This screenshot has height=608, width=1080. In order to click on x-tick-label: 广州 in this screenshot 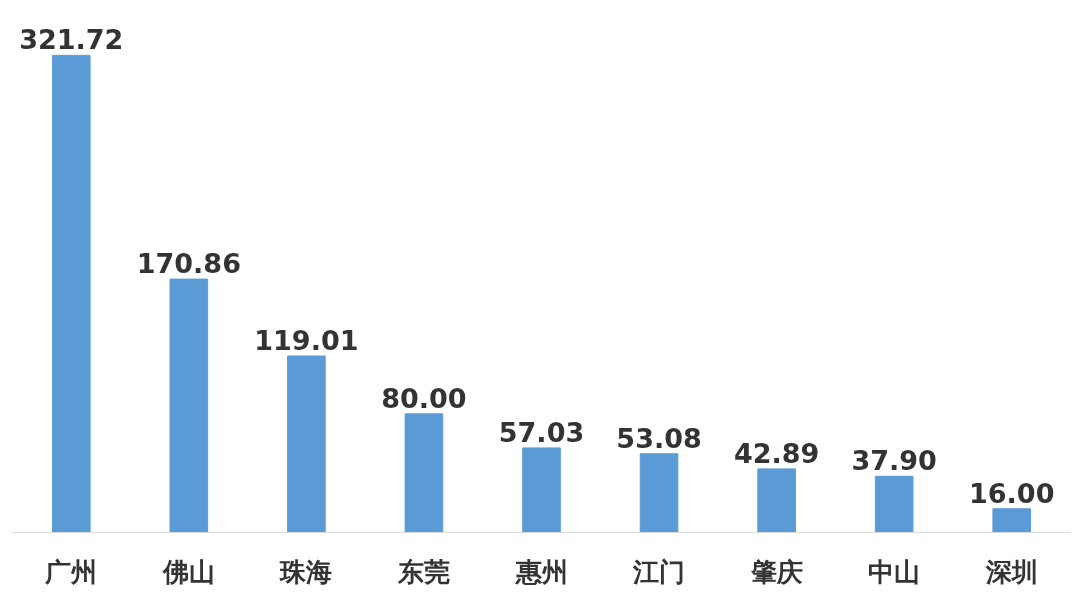, I will do `click(71, 571)`.